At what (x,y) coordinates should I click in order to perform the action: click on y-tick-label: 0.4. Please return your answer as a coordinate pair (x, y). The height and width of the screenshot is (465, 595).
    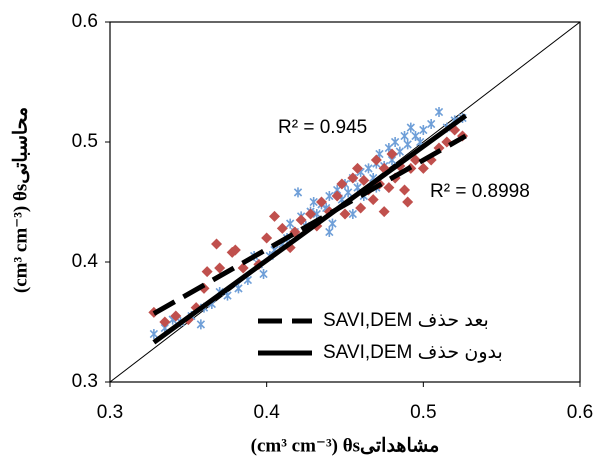
    Looking at the image, I should click on (85, 261).